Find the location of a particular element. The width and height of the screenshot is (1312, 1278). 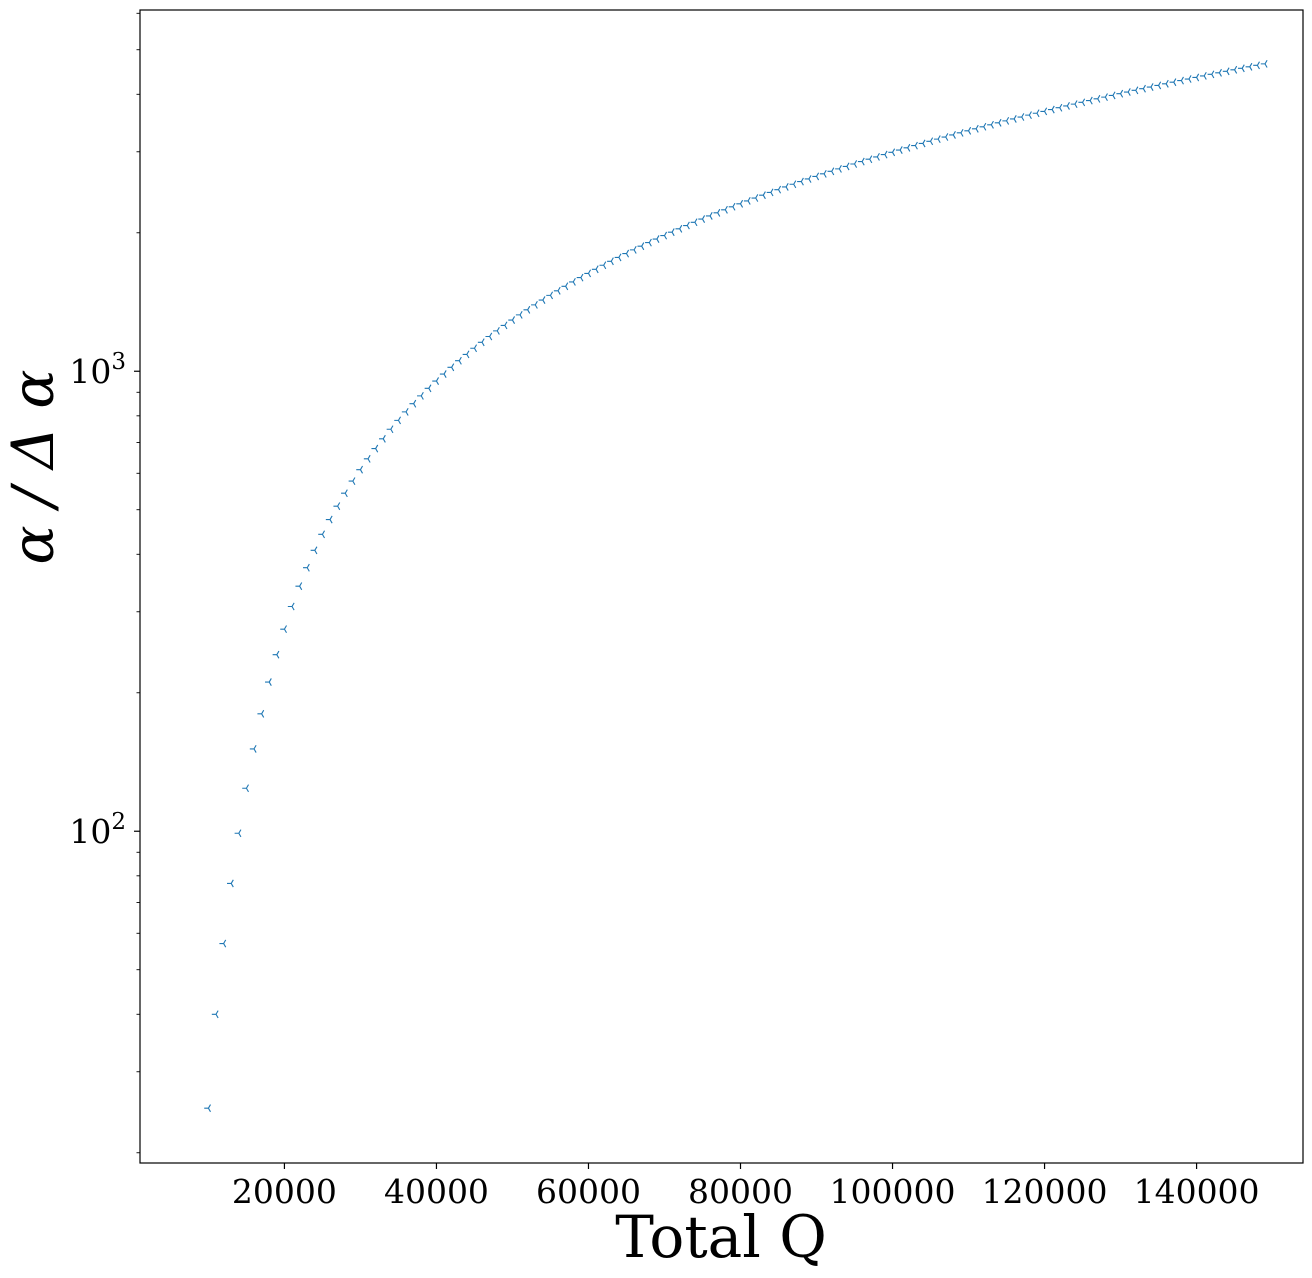

x-tick-label: 40000 is located at coordinates (436, 1191).